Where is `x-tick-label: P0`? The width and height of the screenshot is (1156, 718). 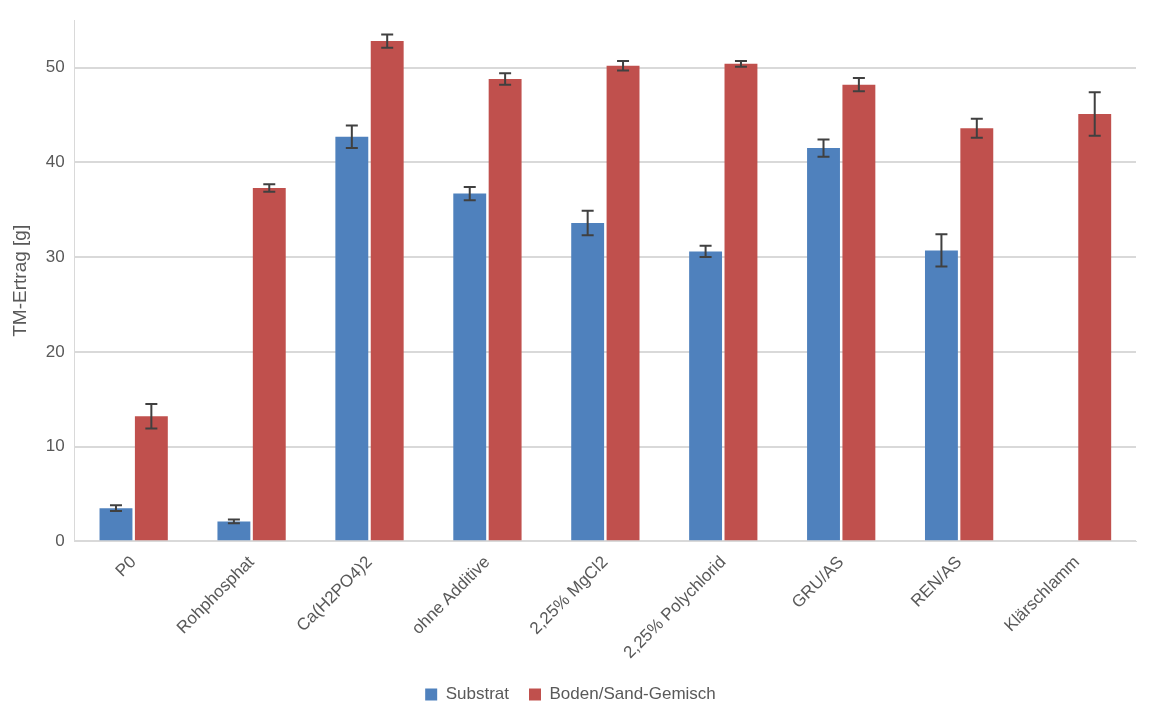
x-tick-label: P0 is located at coordinates (125, 566).